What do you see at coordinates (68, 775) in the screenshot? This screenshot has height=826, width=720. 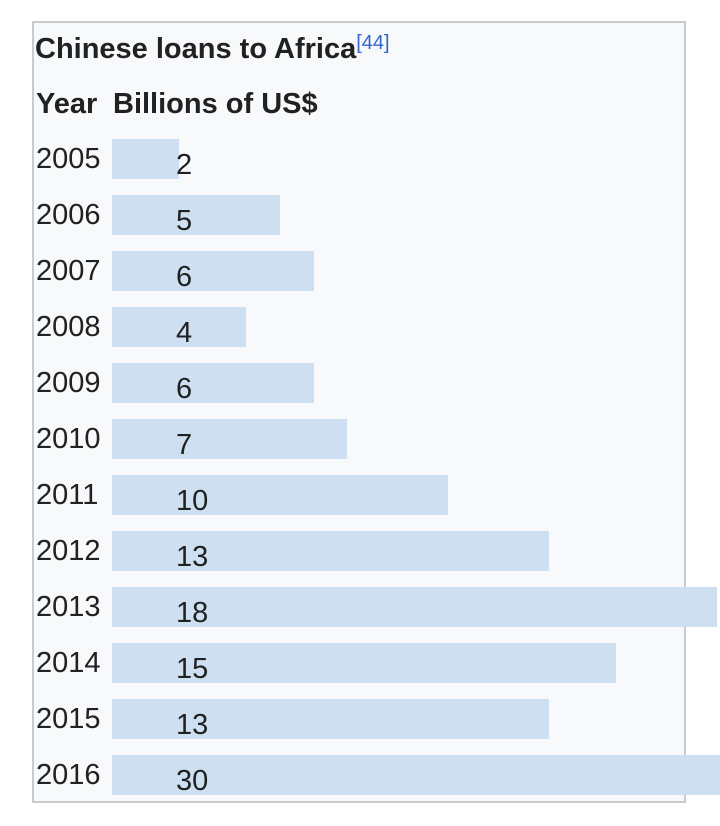 I see `year-label: 2016` at bounding box center [68, 775].